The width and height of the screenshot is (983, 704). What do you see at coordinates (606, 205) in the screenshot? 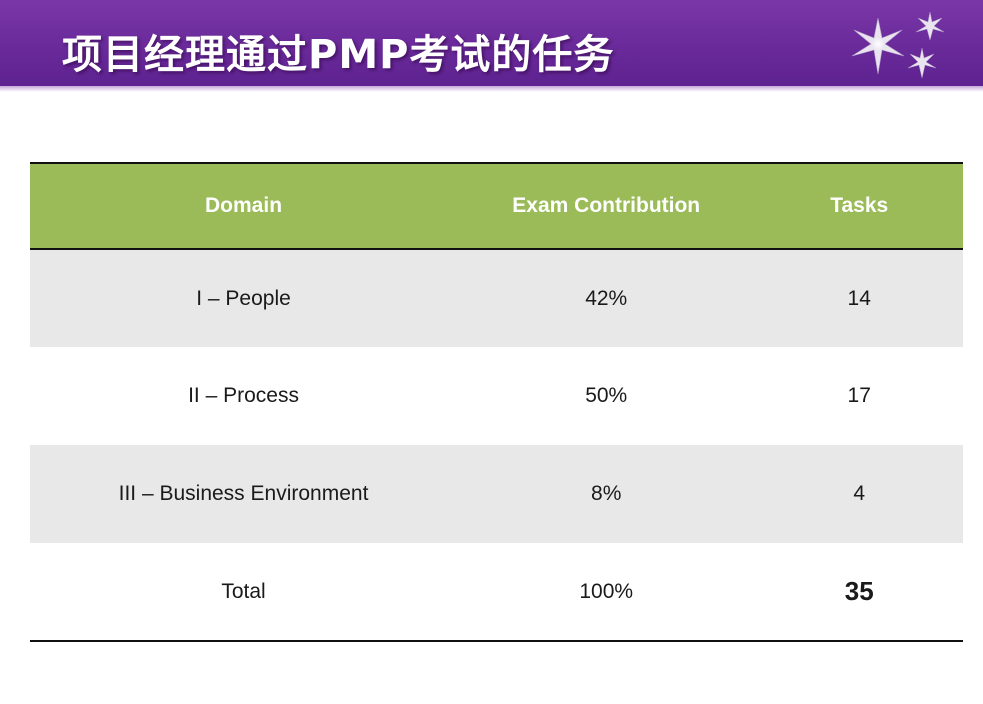
I see `header-exam-contribution: Exam Contribution` at bounding box center [606, 205].